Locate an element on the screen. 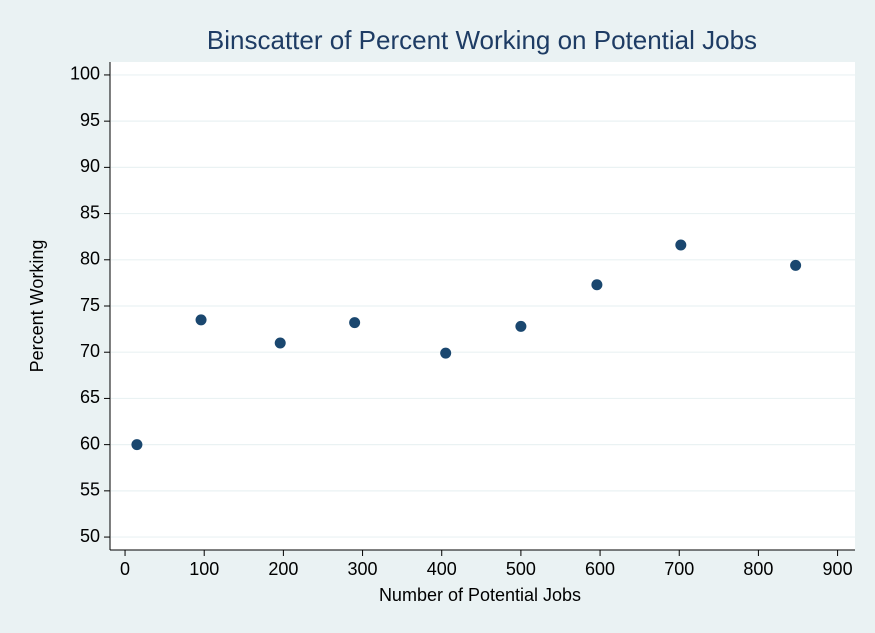  y-tick-label: 85 is located at coordinates (90, 212).